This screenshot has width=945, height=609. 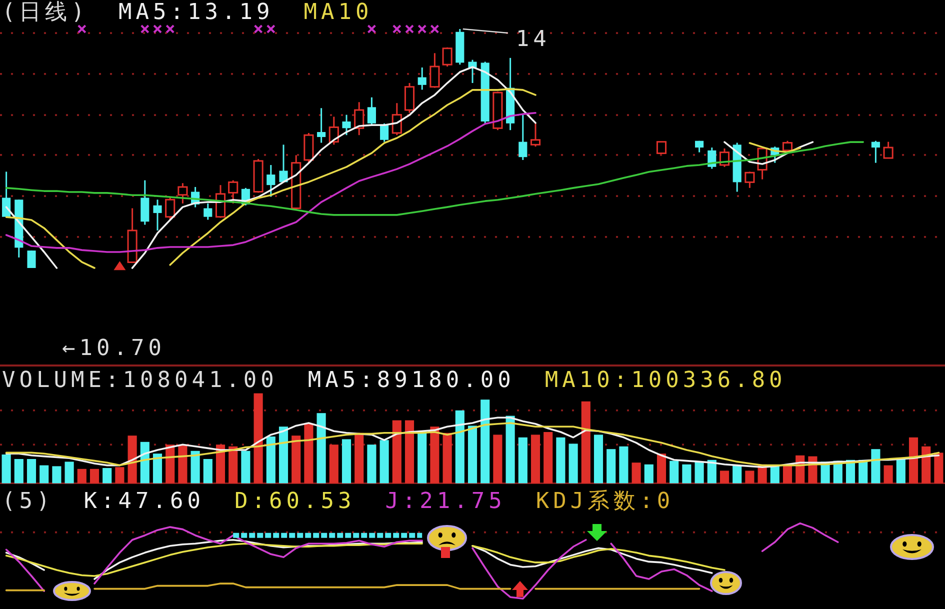 What do you see at coordinates (411, 380) in the screenshot?
I see `legend-item: MA5:89180.00` at bounding box center [411, 380].